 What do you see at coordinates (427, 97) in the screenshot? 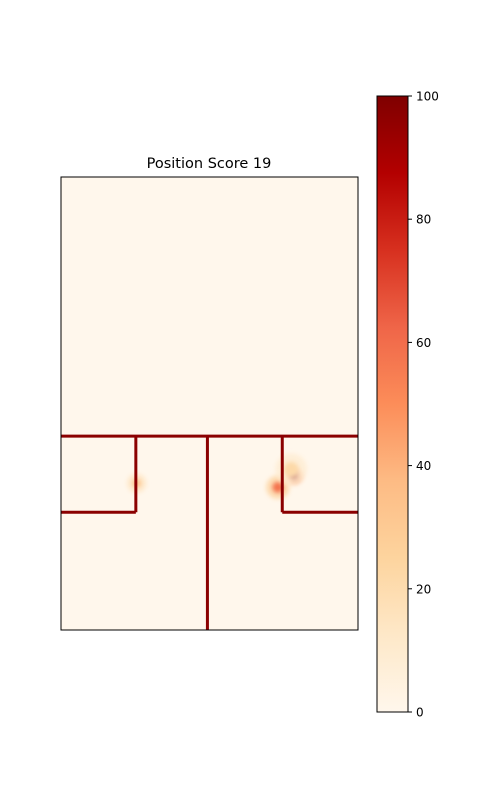
I see `colorbar-tick-label: 100` at bounding box center [427, 97].